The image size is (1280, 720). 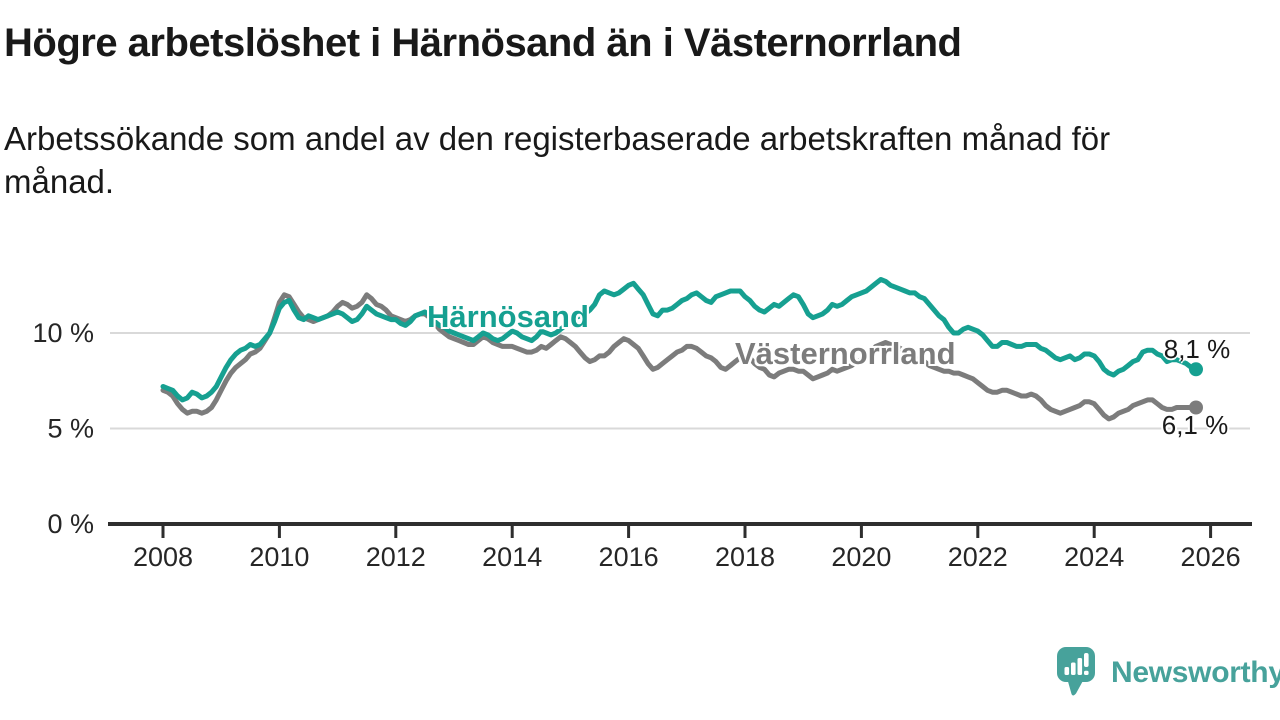 I want to click on y-axis-tick-label: 10 %, so click(x=63, y=333).